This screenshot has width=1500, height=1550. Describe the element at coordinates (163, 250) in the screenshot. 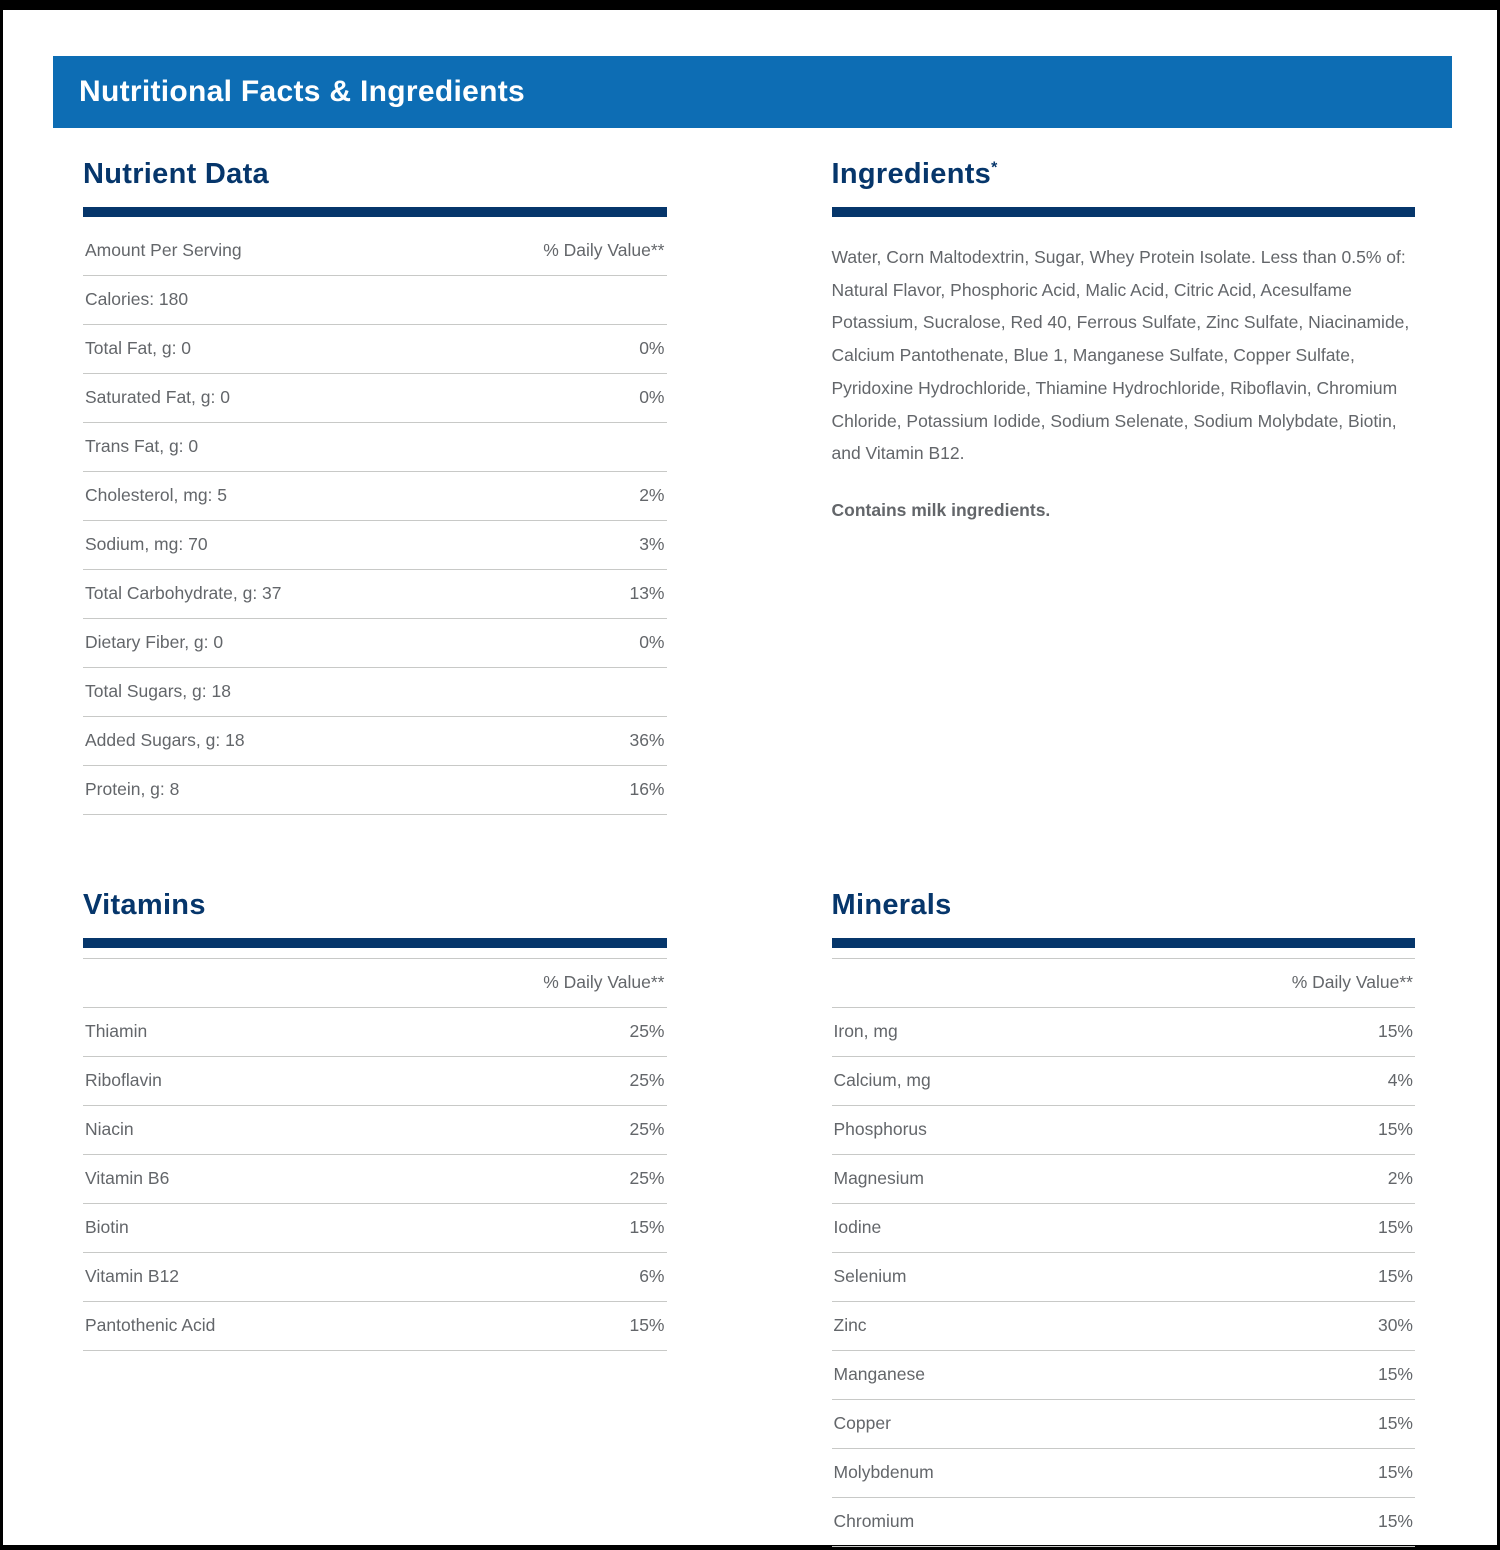

I see `column-header-amount-per-serving: Amount Per Serving` at that location.